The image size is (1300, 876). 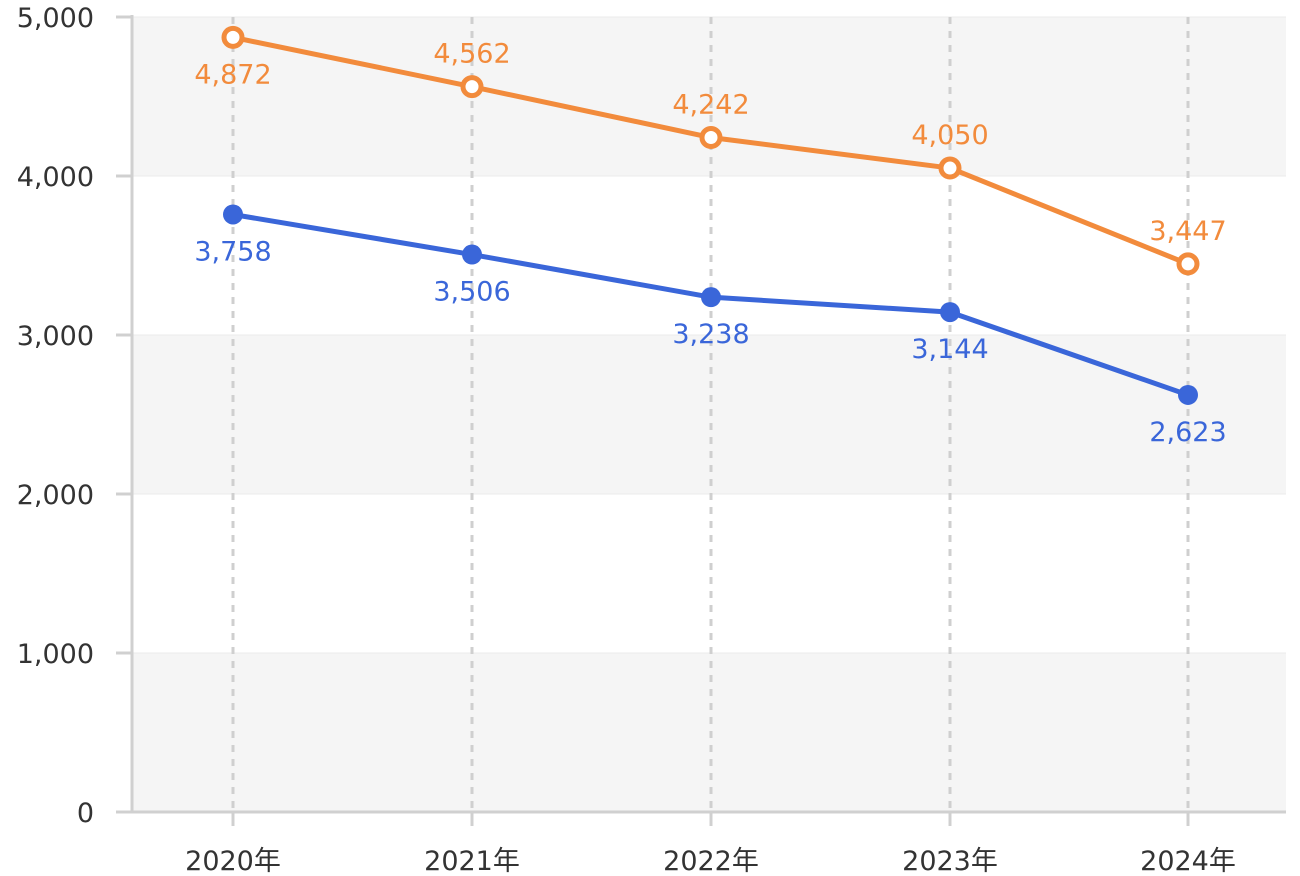 What do you see at coordinates (85, 813) in the screenshot?
I see `y-tick-label: 0` at bounding box center [85, 813].